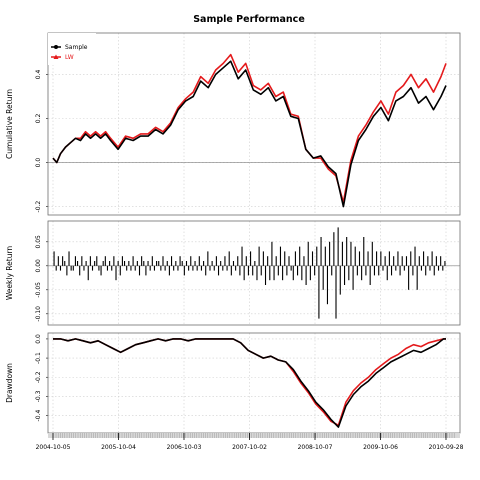 This screenshot has height=480, width=480. I want to click on chart-title: Sample Performance, so click(249, 19).